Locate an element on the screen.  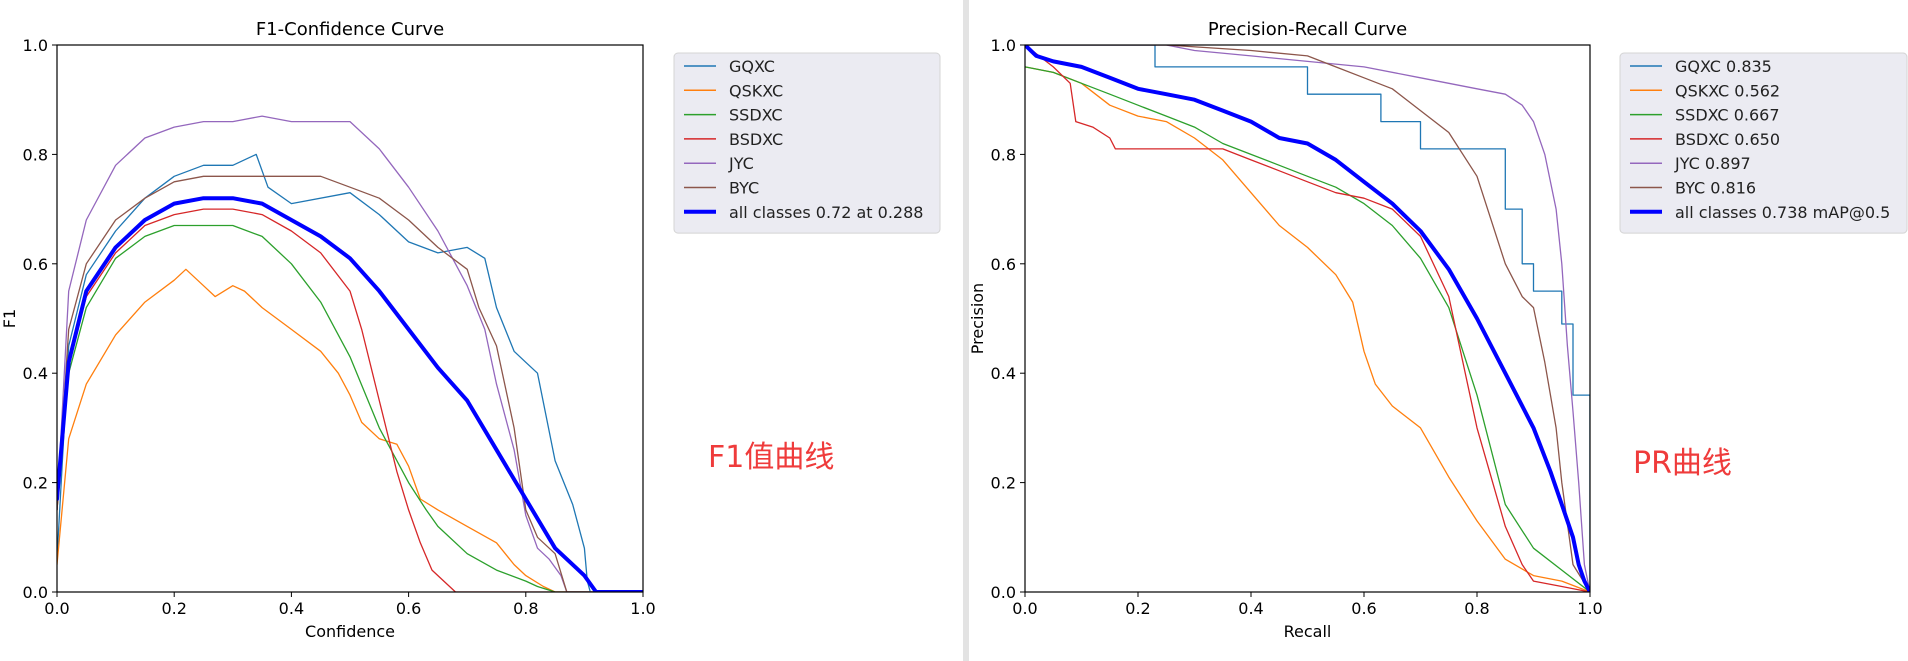
x-axis-label: Confidence is located at coordinates (350, 631).